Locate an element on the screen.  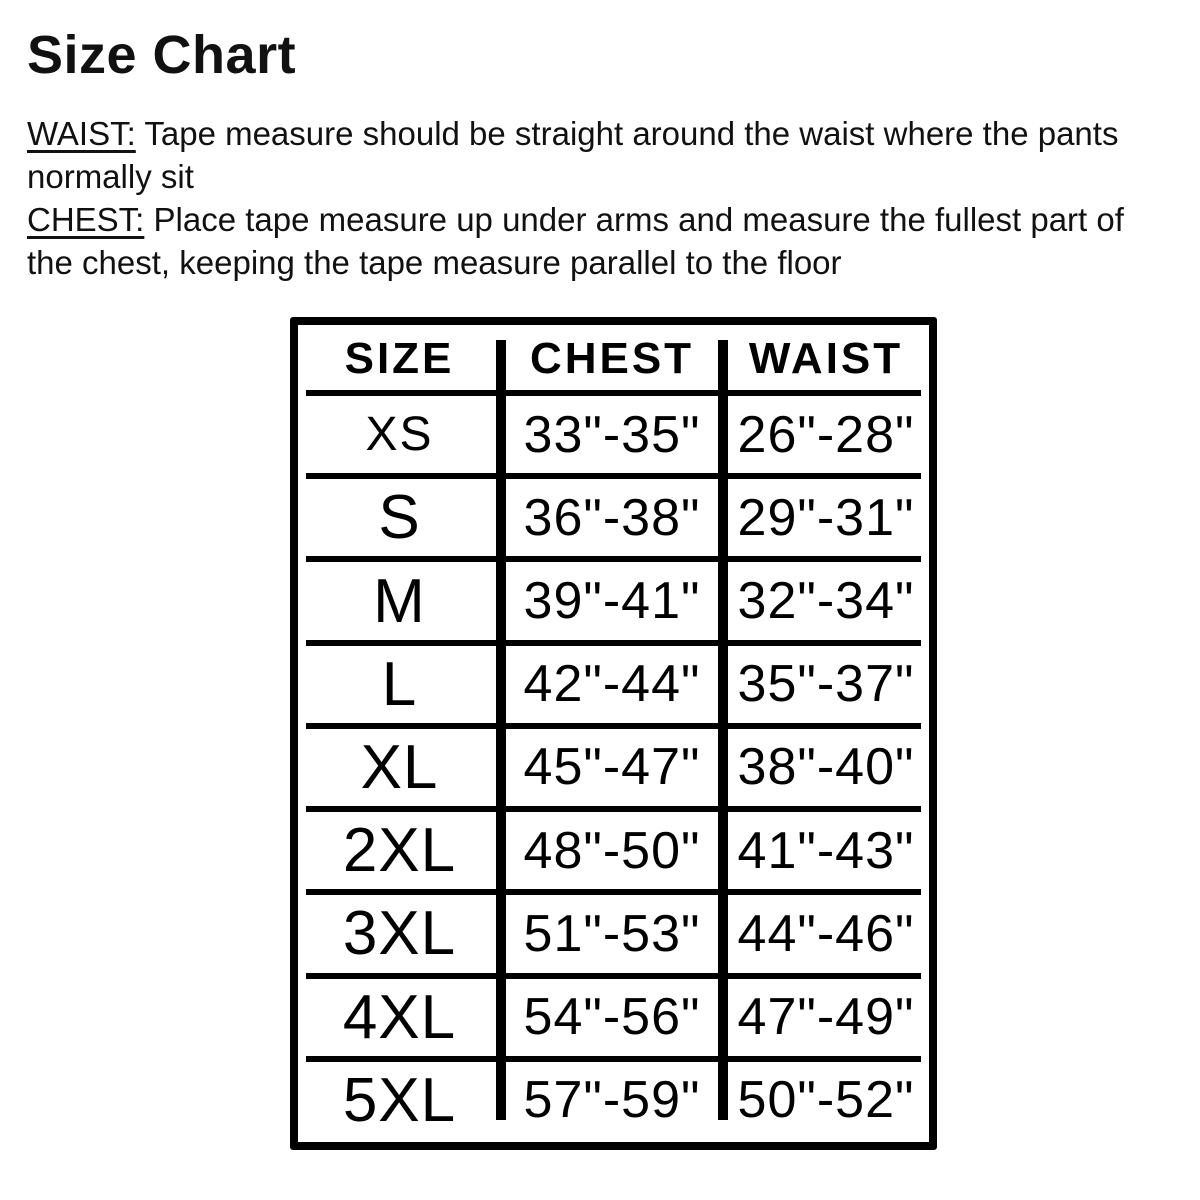
chest-range-cell: 36"-38" is located at coordinates (612, 517).